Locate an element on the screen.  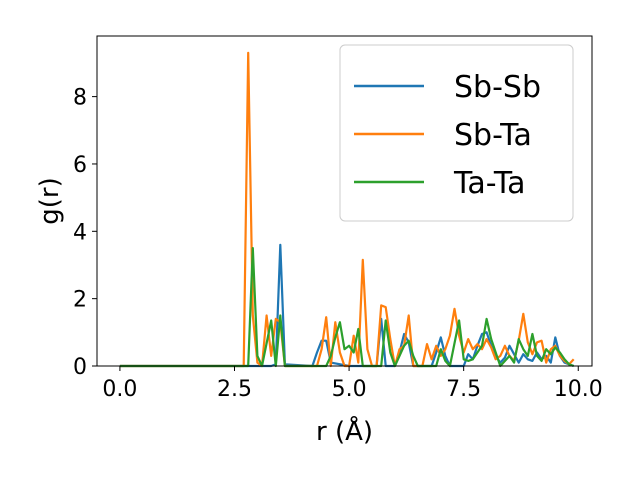
x-axis-ticks: 0.0 2.5 5.0 7.5 10.0 is located at coordinates (352, 384).